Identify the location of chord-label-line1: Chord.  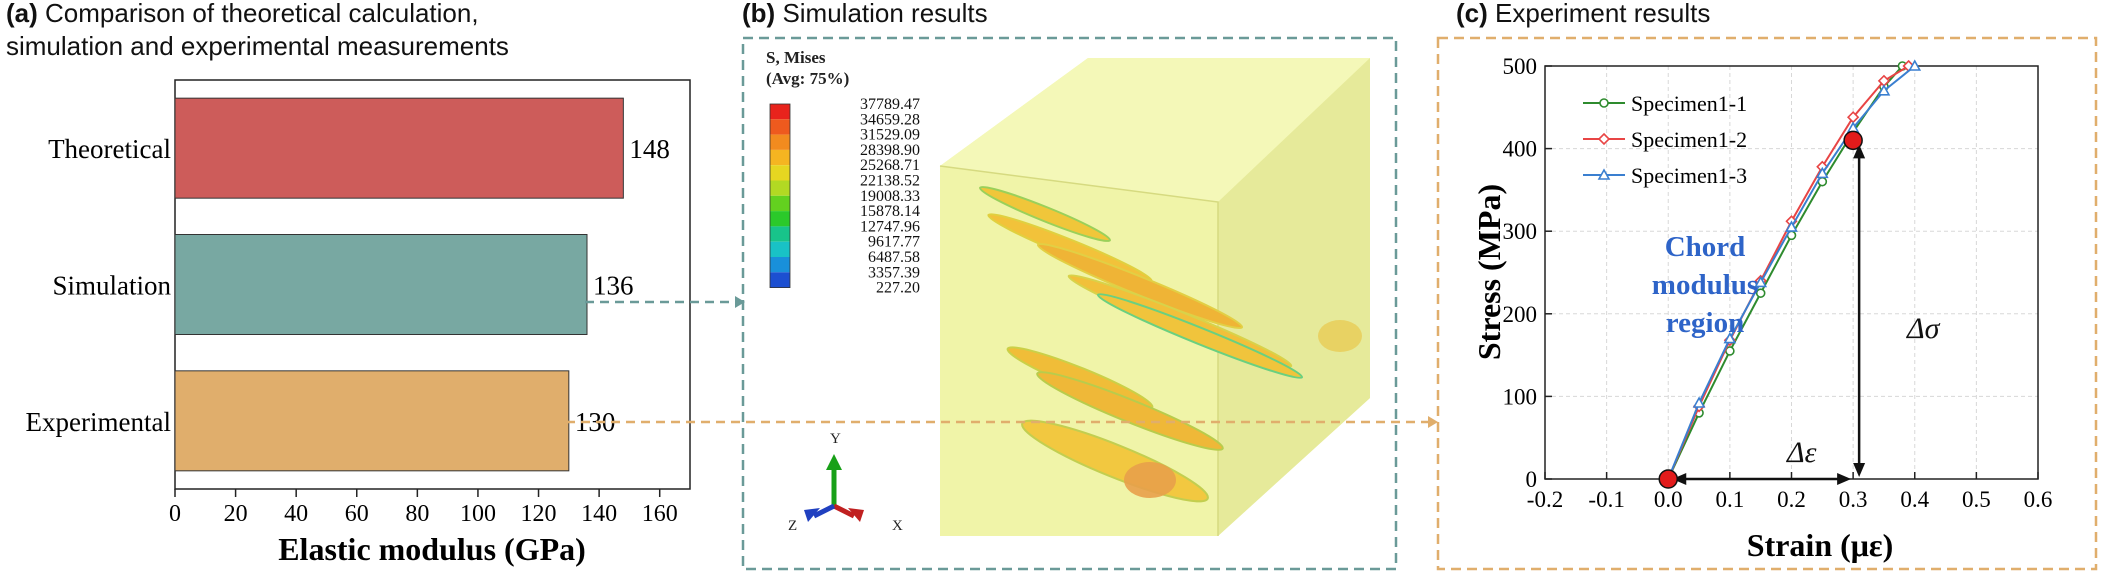
(1705, 247).